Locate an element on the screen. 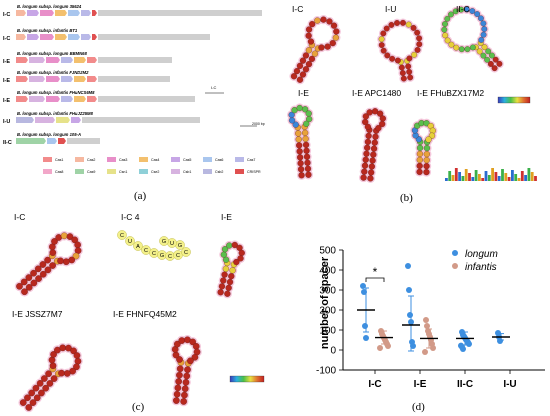 The height and width of the screenshot is (416, 550). hairpin-b1 is located at coordinates (315, 50).